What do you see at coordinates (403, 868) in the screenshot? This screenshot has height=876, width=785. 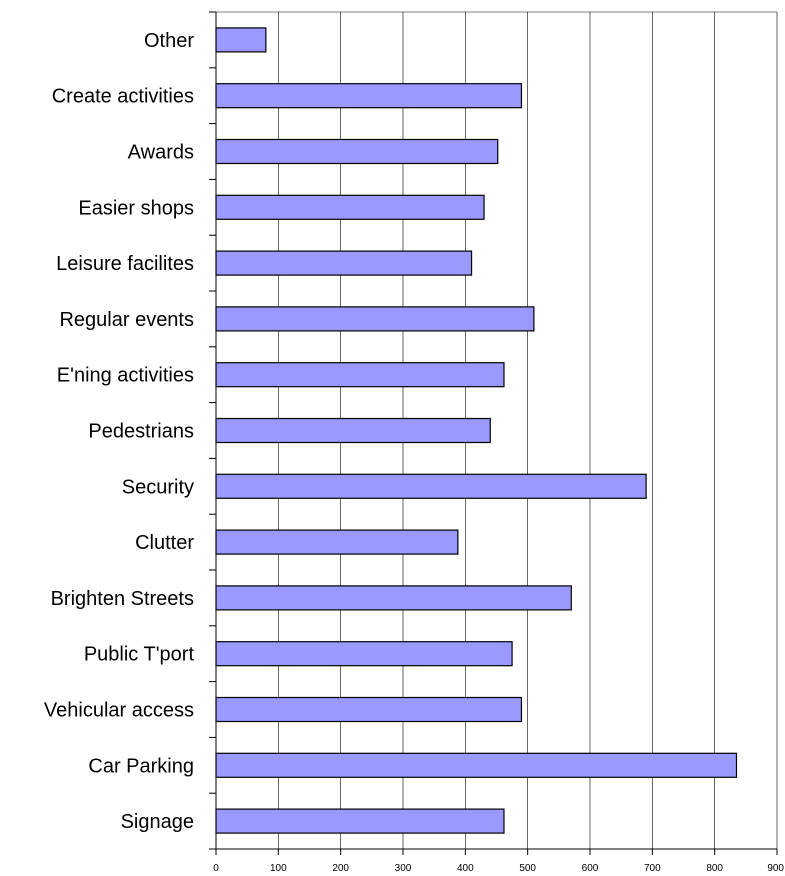 I see `x-tick-label-3: 300` at bounding box center [403, 868].